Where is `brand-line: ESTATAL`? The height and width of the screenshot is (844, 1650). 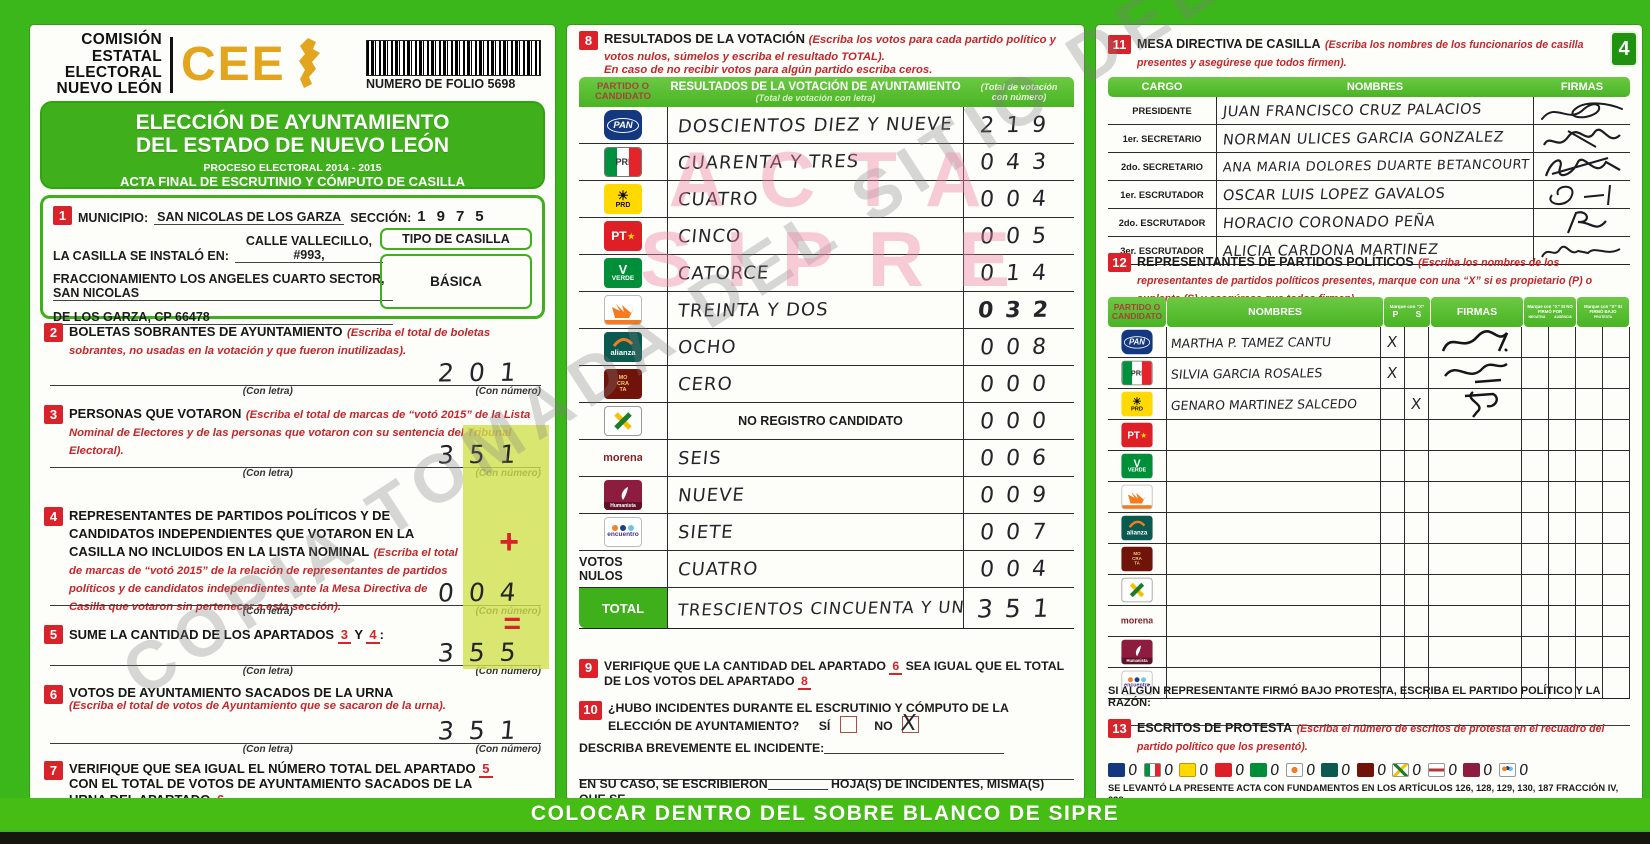
brand-line: ESTATAL is located at coordinates (126, 56).